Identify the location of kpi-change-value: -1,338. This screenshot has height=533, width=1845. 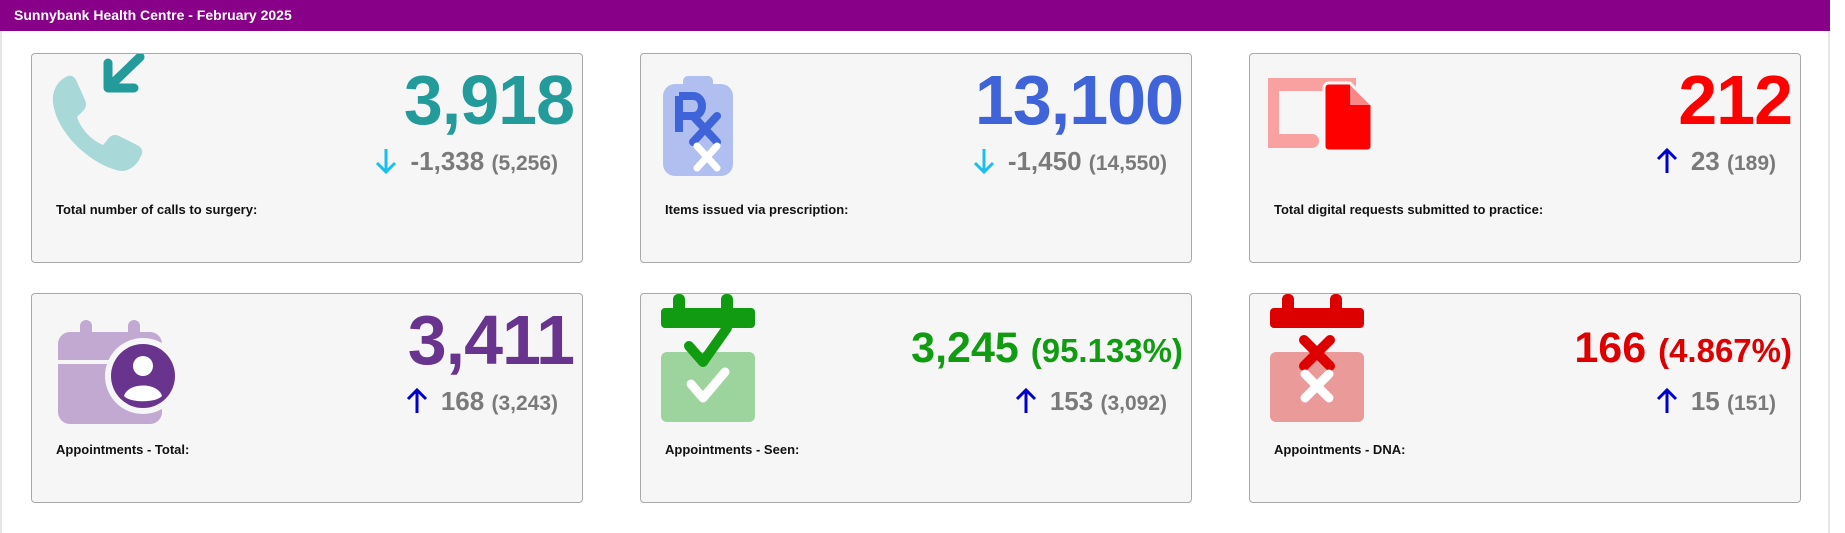
(447, 161).